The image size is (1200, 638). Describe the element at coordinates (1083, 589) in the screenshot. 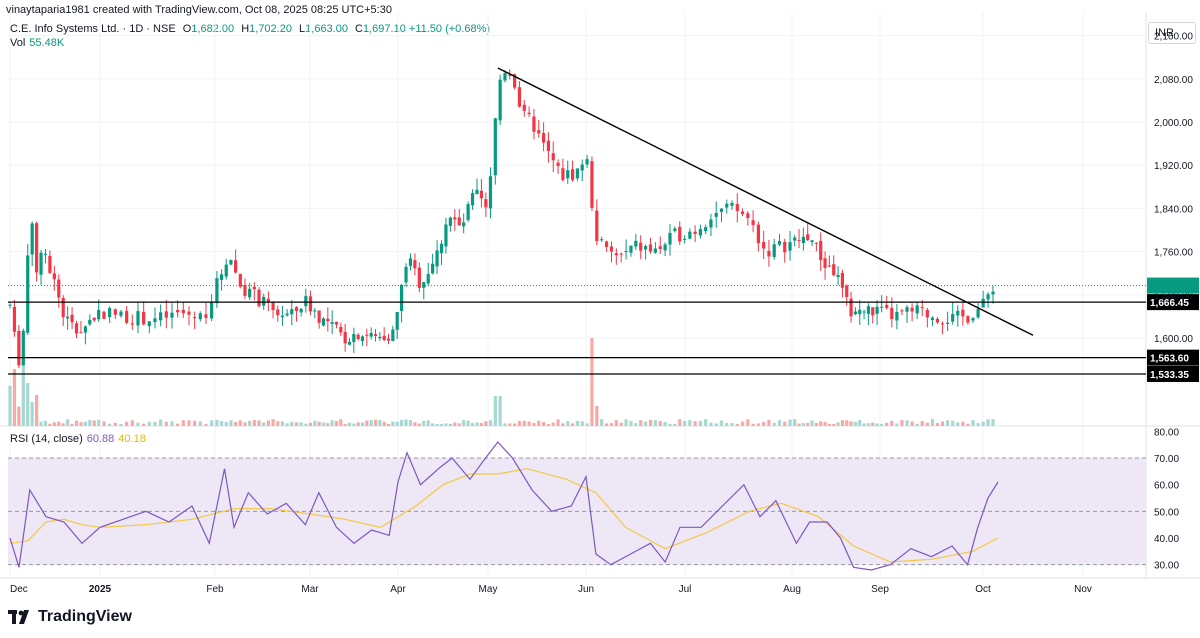

I see `time-tick-label: Nov` at that location.